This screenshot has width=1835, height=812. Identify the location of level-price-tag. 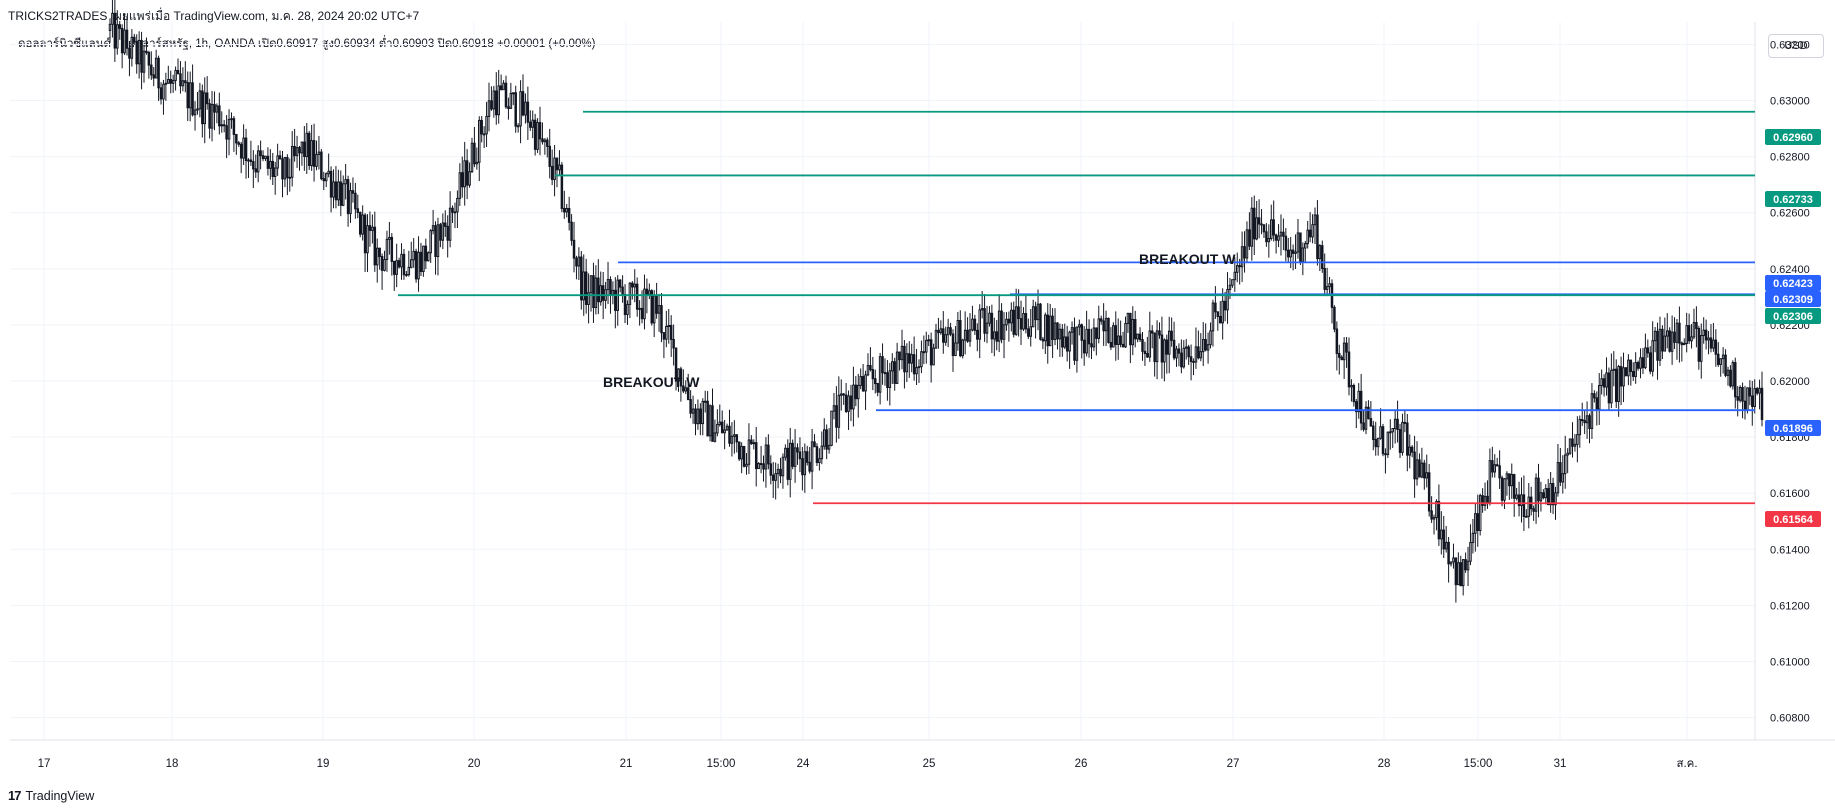
(1793, 299).